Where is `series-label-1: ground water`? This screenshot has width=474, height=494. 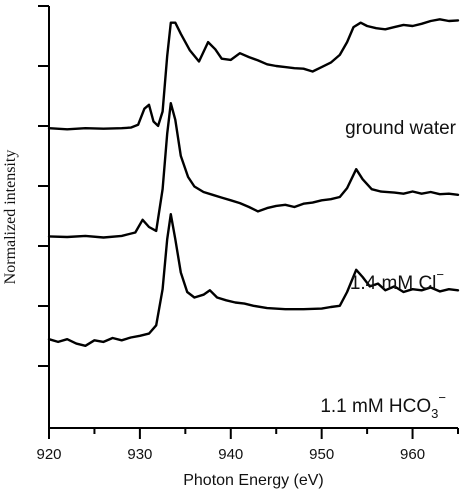 series-label-1: ground water is located at coordinates (401, 128).